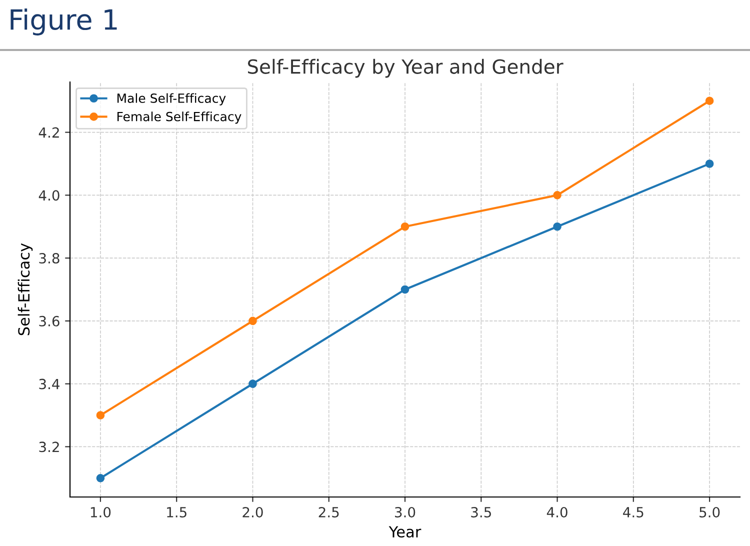 Image resolution: width=750 pixels, height=546 pixels. What do you see at coordinates (405, 532) in the screenshot?
I see `x-axis-title: Year` at bounding box center [405, 532].